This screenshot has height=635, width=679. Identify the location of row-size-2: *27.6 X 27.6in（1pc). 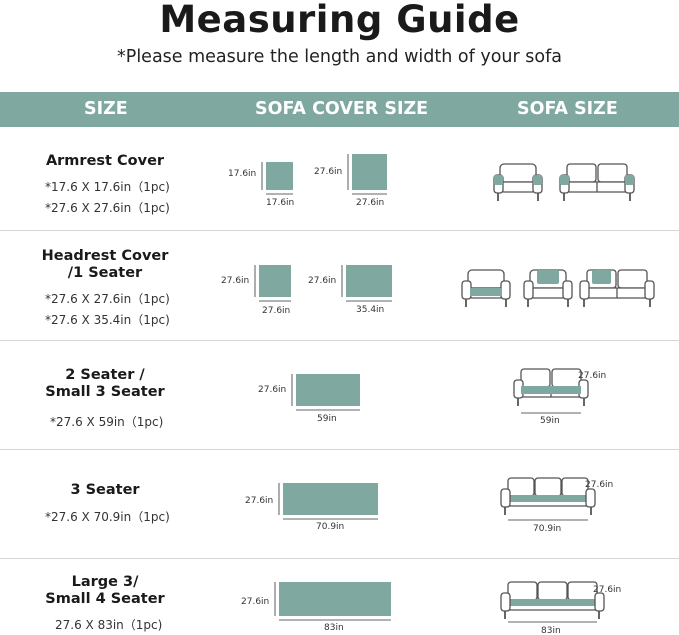
(107, 208).